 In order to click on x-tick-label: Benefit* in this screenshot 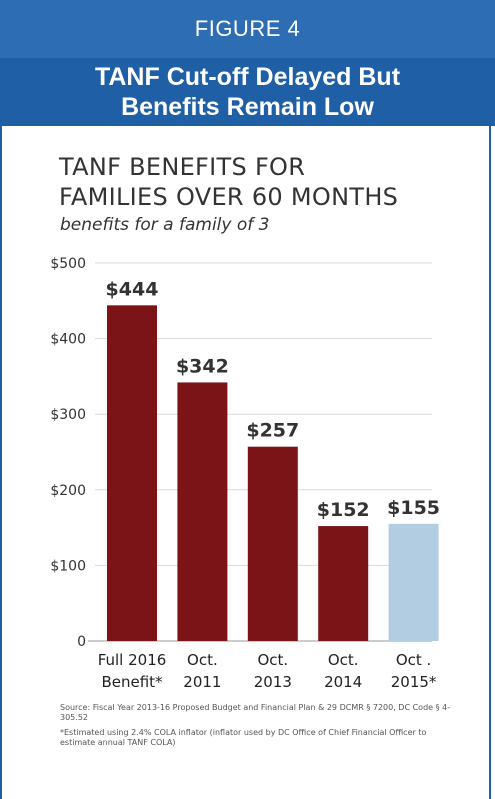, I will do `click(132, 682)`.